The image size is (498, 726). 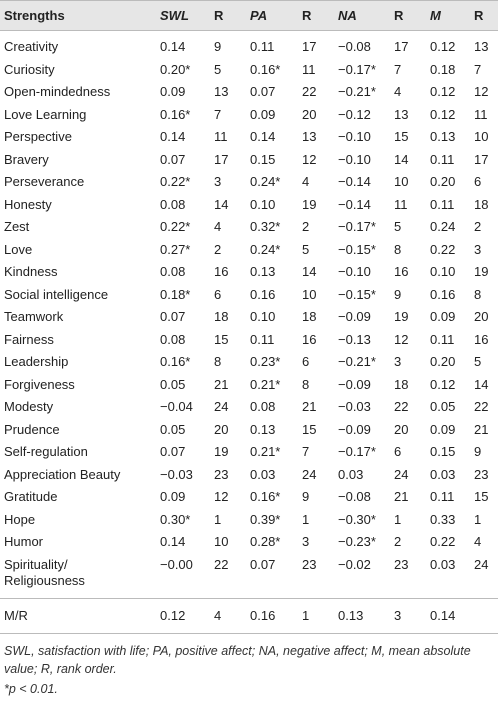 I want to click on cell: −0.09, so click(x=354, y=429).